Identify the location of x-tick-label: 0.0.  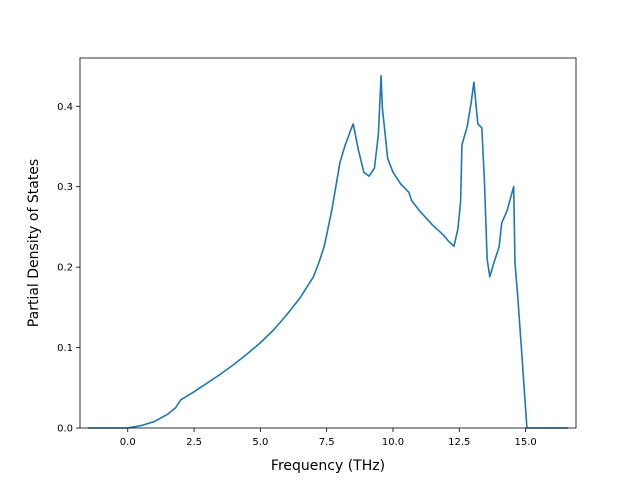
(128, 442).